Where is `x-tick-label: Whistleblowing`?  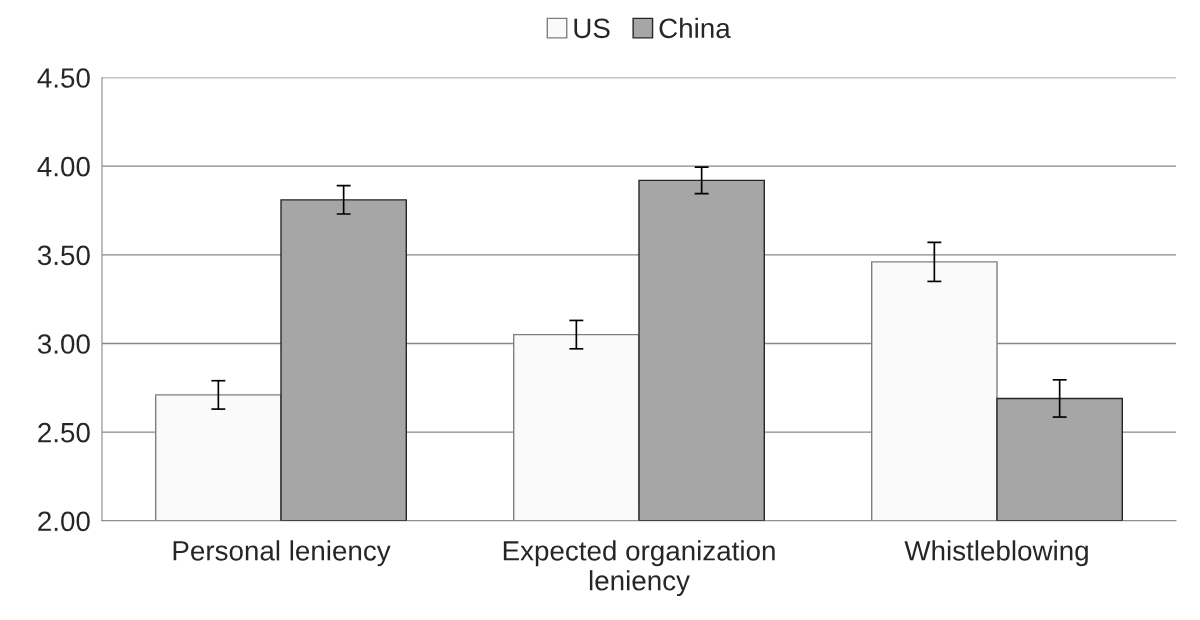
x-tick-label: Whistleblowing is located at coordinates (996, 553).